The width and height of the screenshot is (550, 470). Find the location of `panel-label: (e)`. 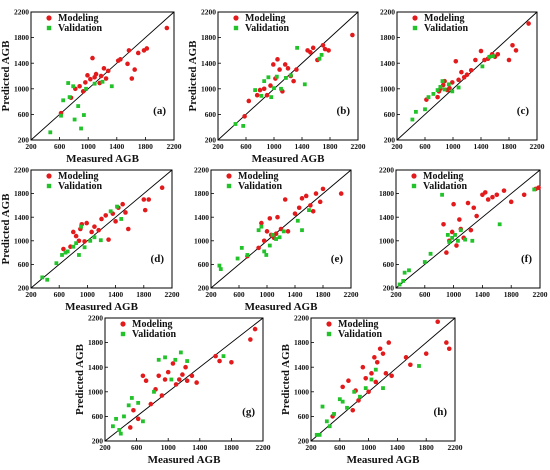

panel-label: (e) is located at coordinates (337, 259).